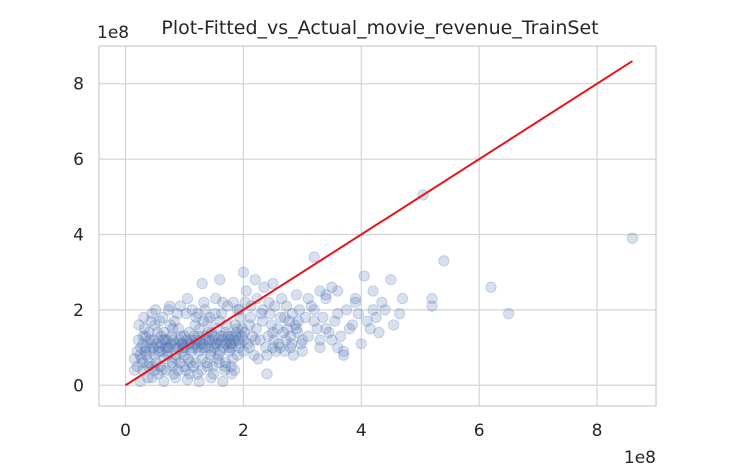 The image size is (738, 472). Describe the element at coordinates (113, 33) in the screenshot. I see `y-offset-label: 1e8` at that location.